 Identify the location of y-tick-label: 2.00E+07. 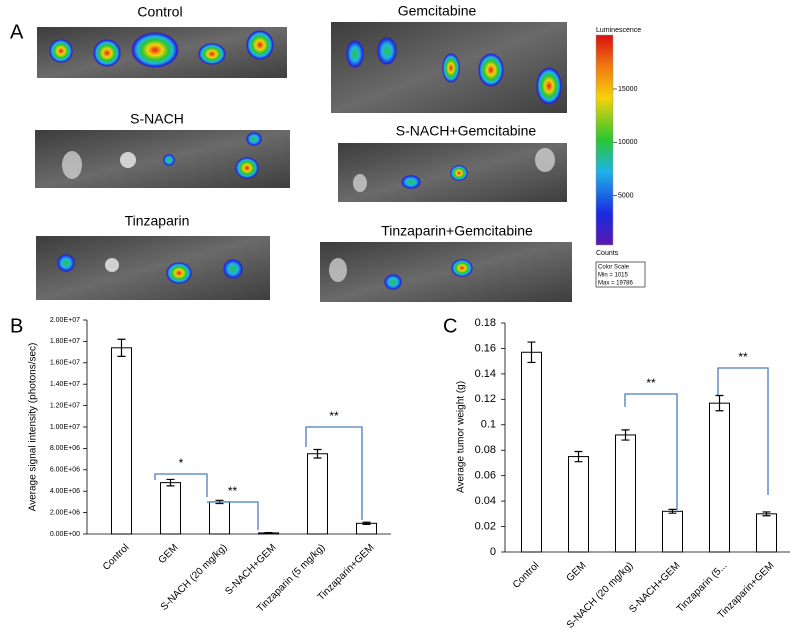
(65, 320).